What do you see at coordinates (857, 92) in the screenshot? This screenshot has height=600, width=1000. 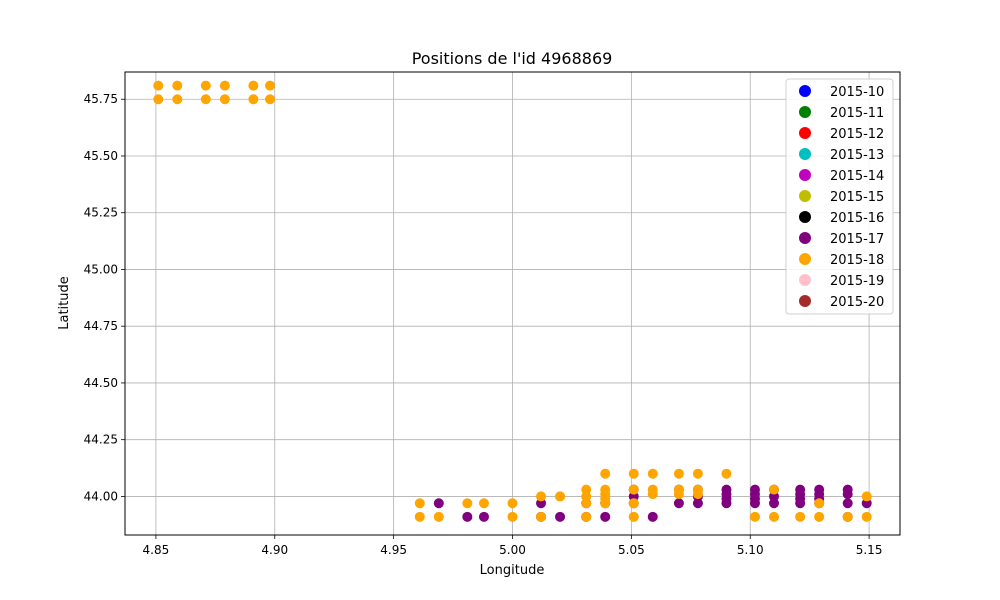 I see `legend-label: 2015-10` at bounding box center [857, 92].